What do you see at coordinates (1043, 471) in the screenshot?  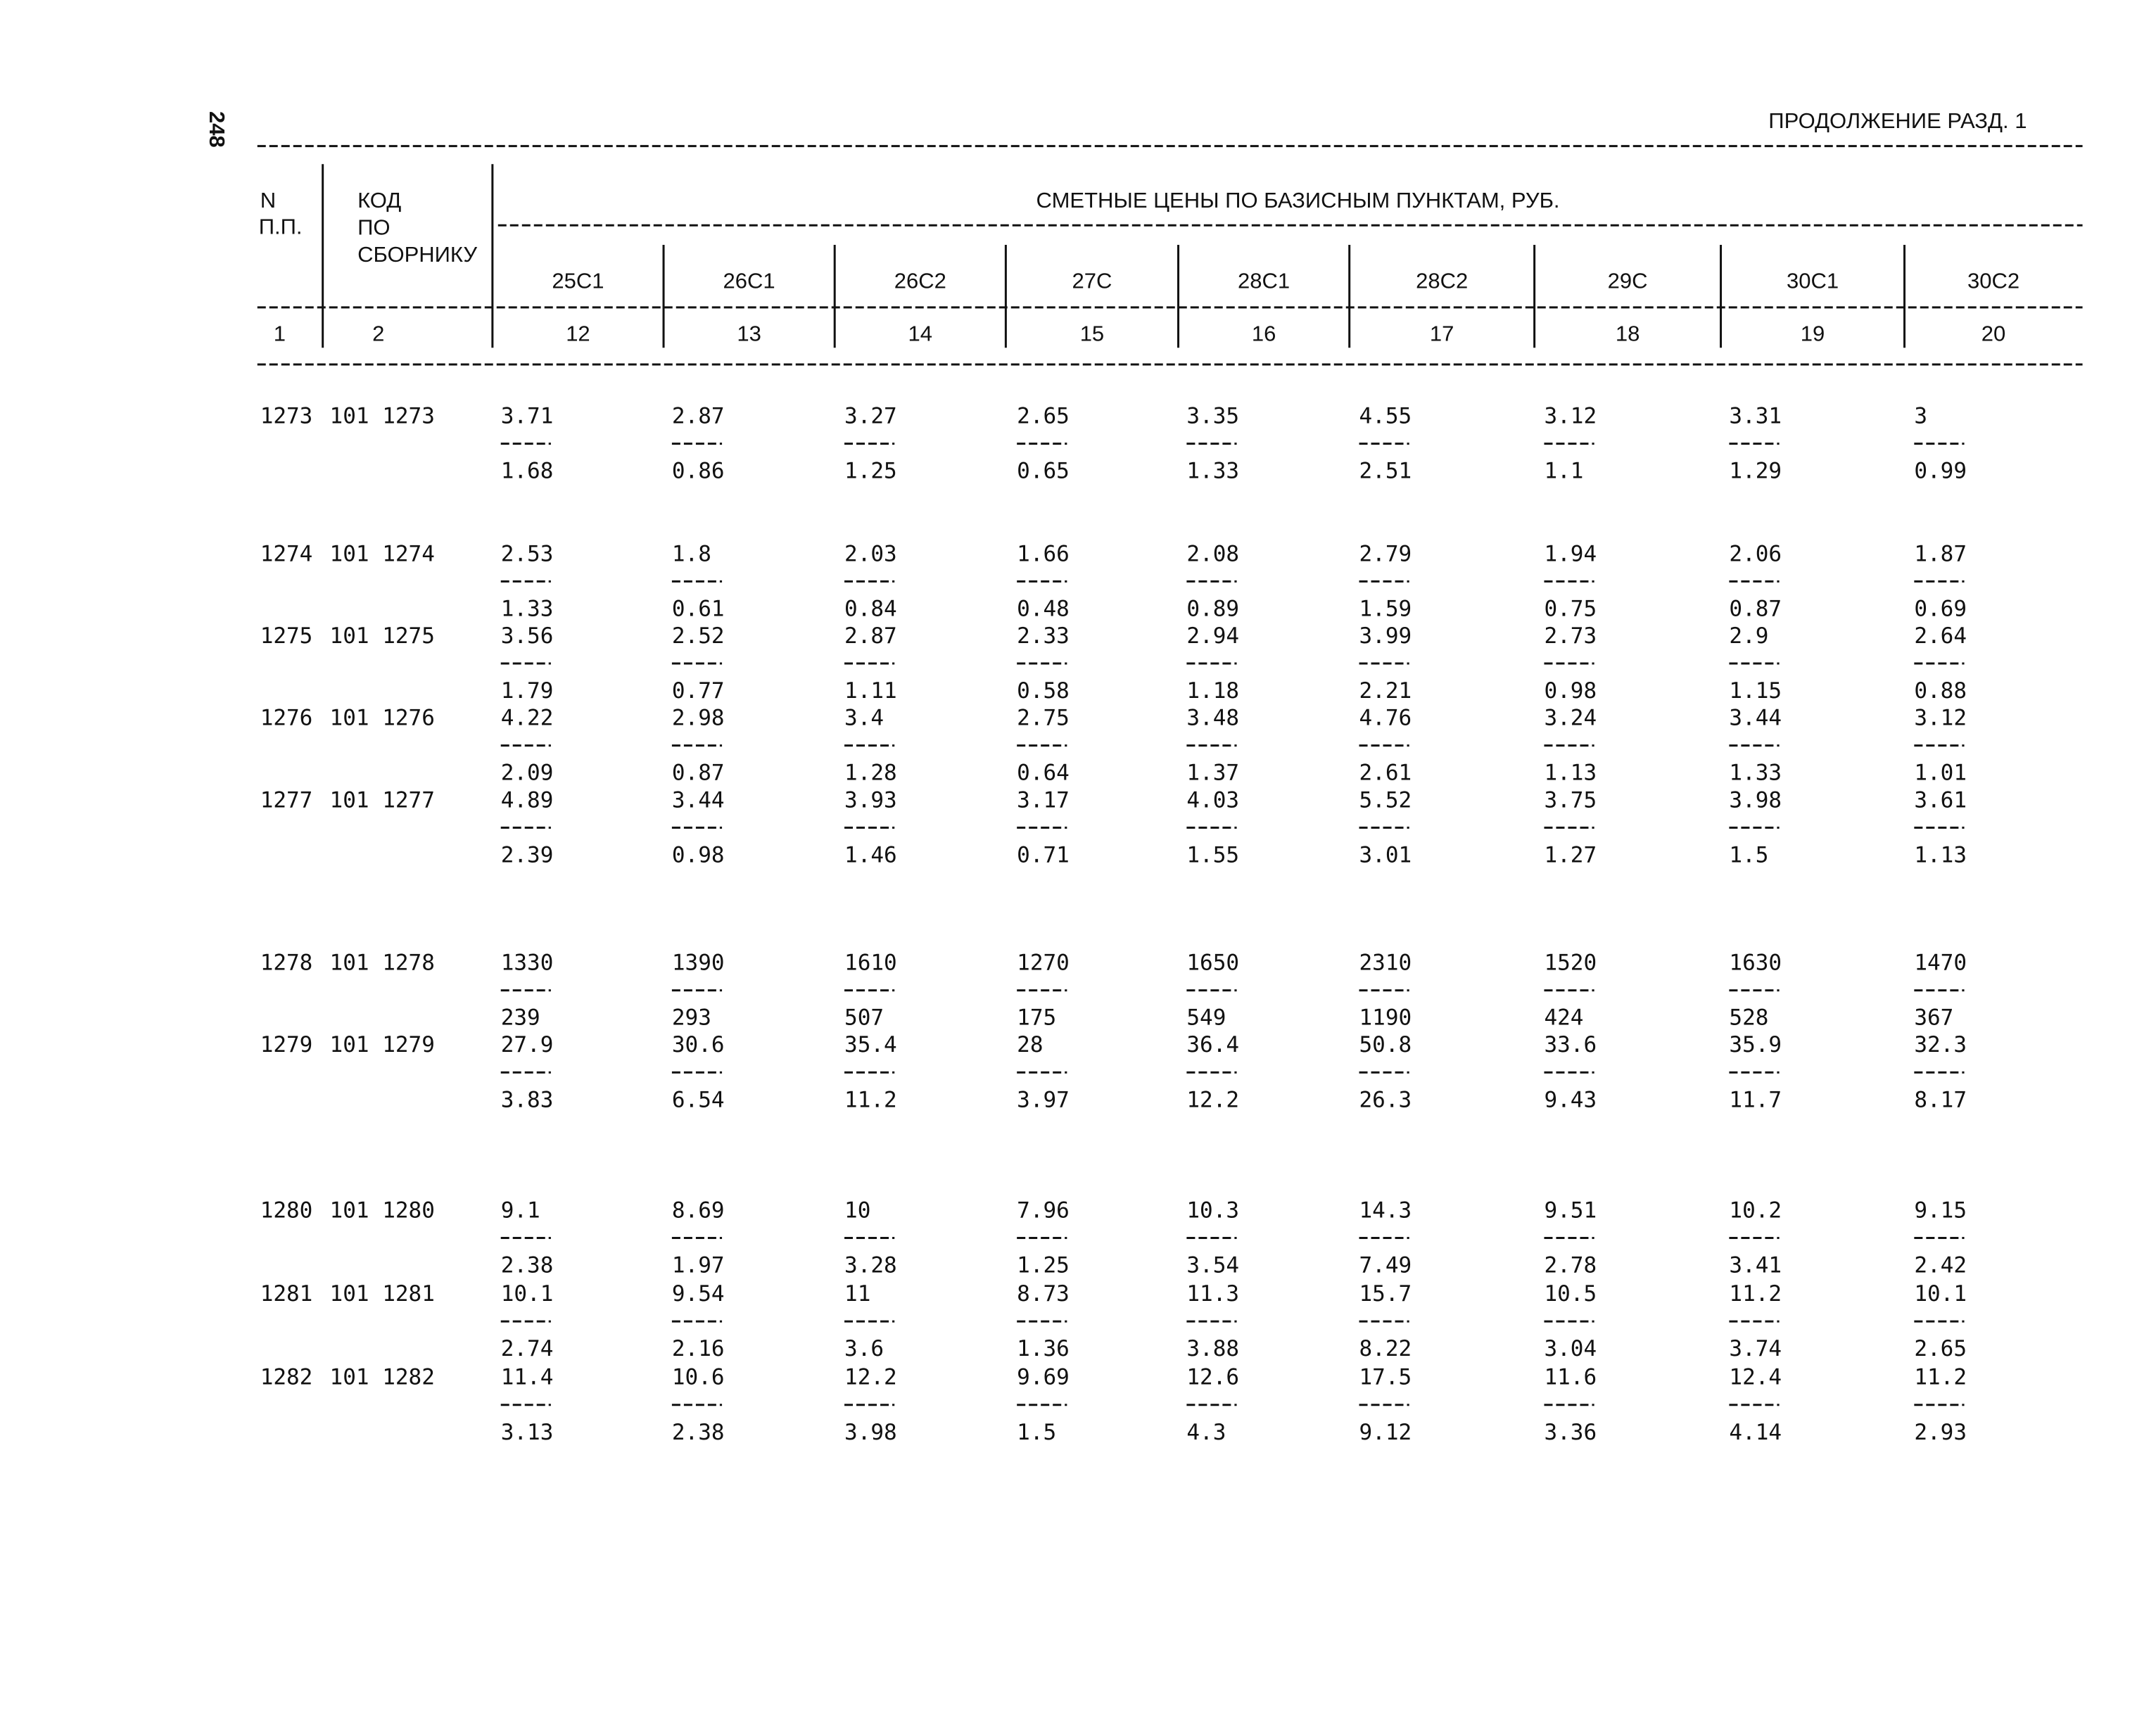 I see `price-bottom: 0.65` at bounding box center [1043, 471].